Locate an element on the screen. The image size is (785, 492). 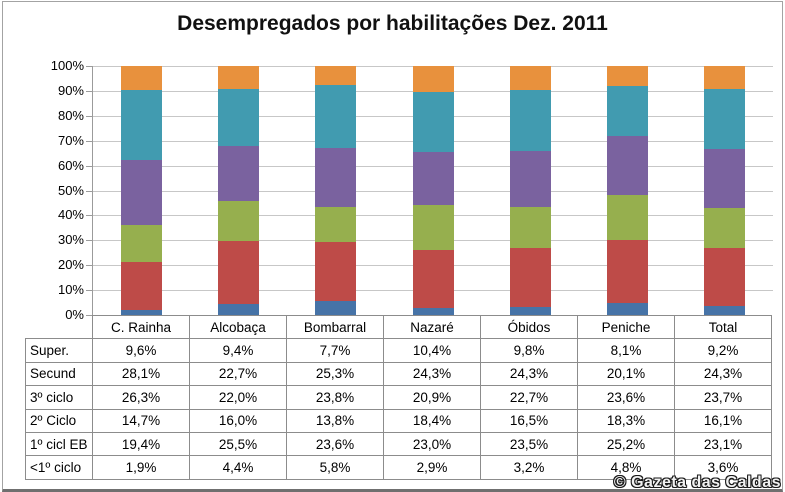
value-cell: 22,7% is located at coordinates (529, 397).